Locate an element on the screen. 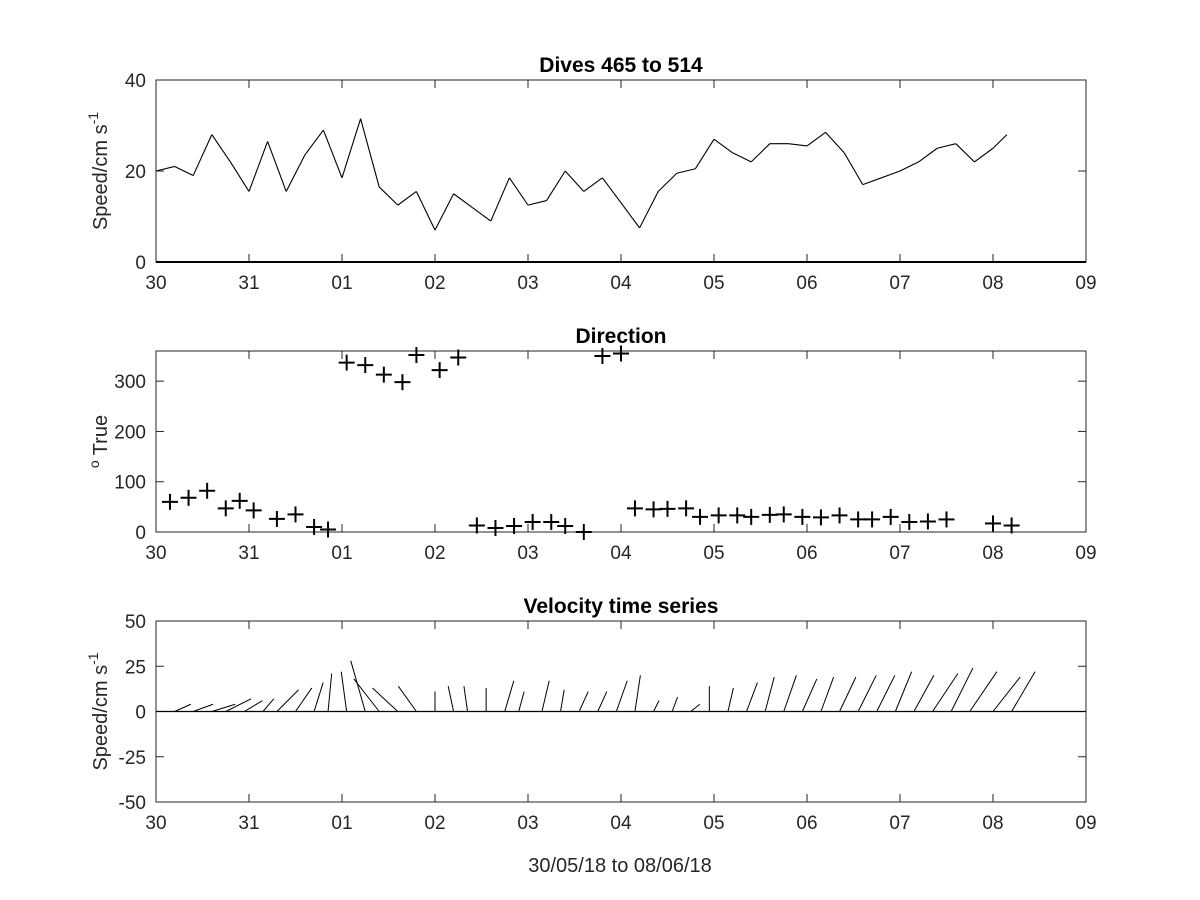 The width and height of the screenshot is (1200, 900). y-tick-label: 40 is located at coordinates (135, 81).